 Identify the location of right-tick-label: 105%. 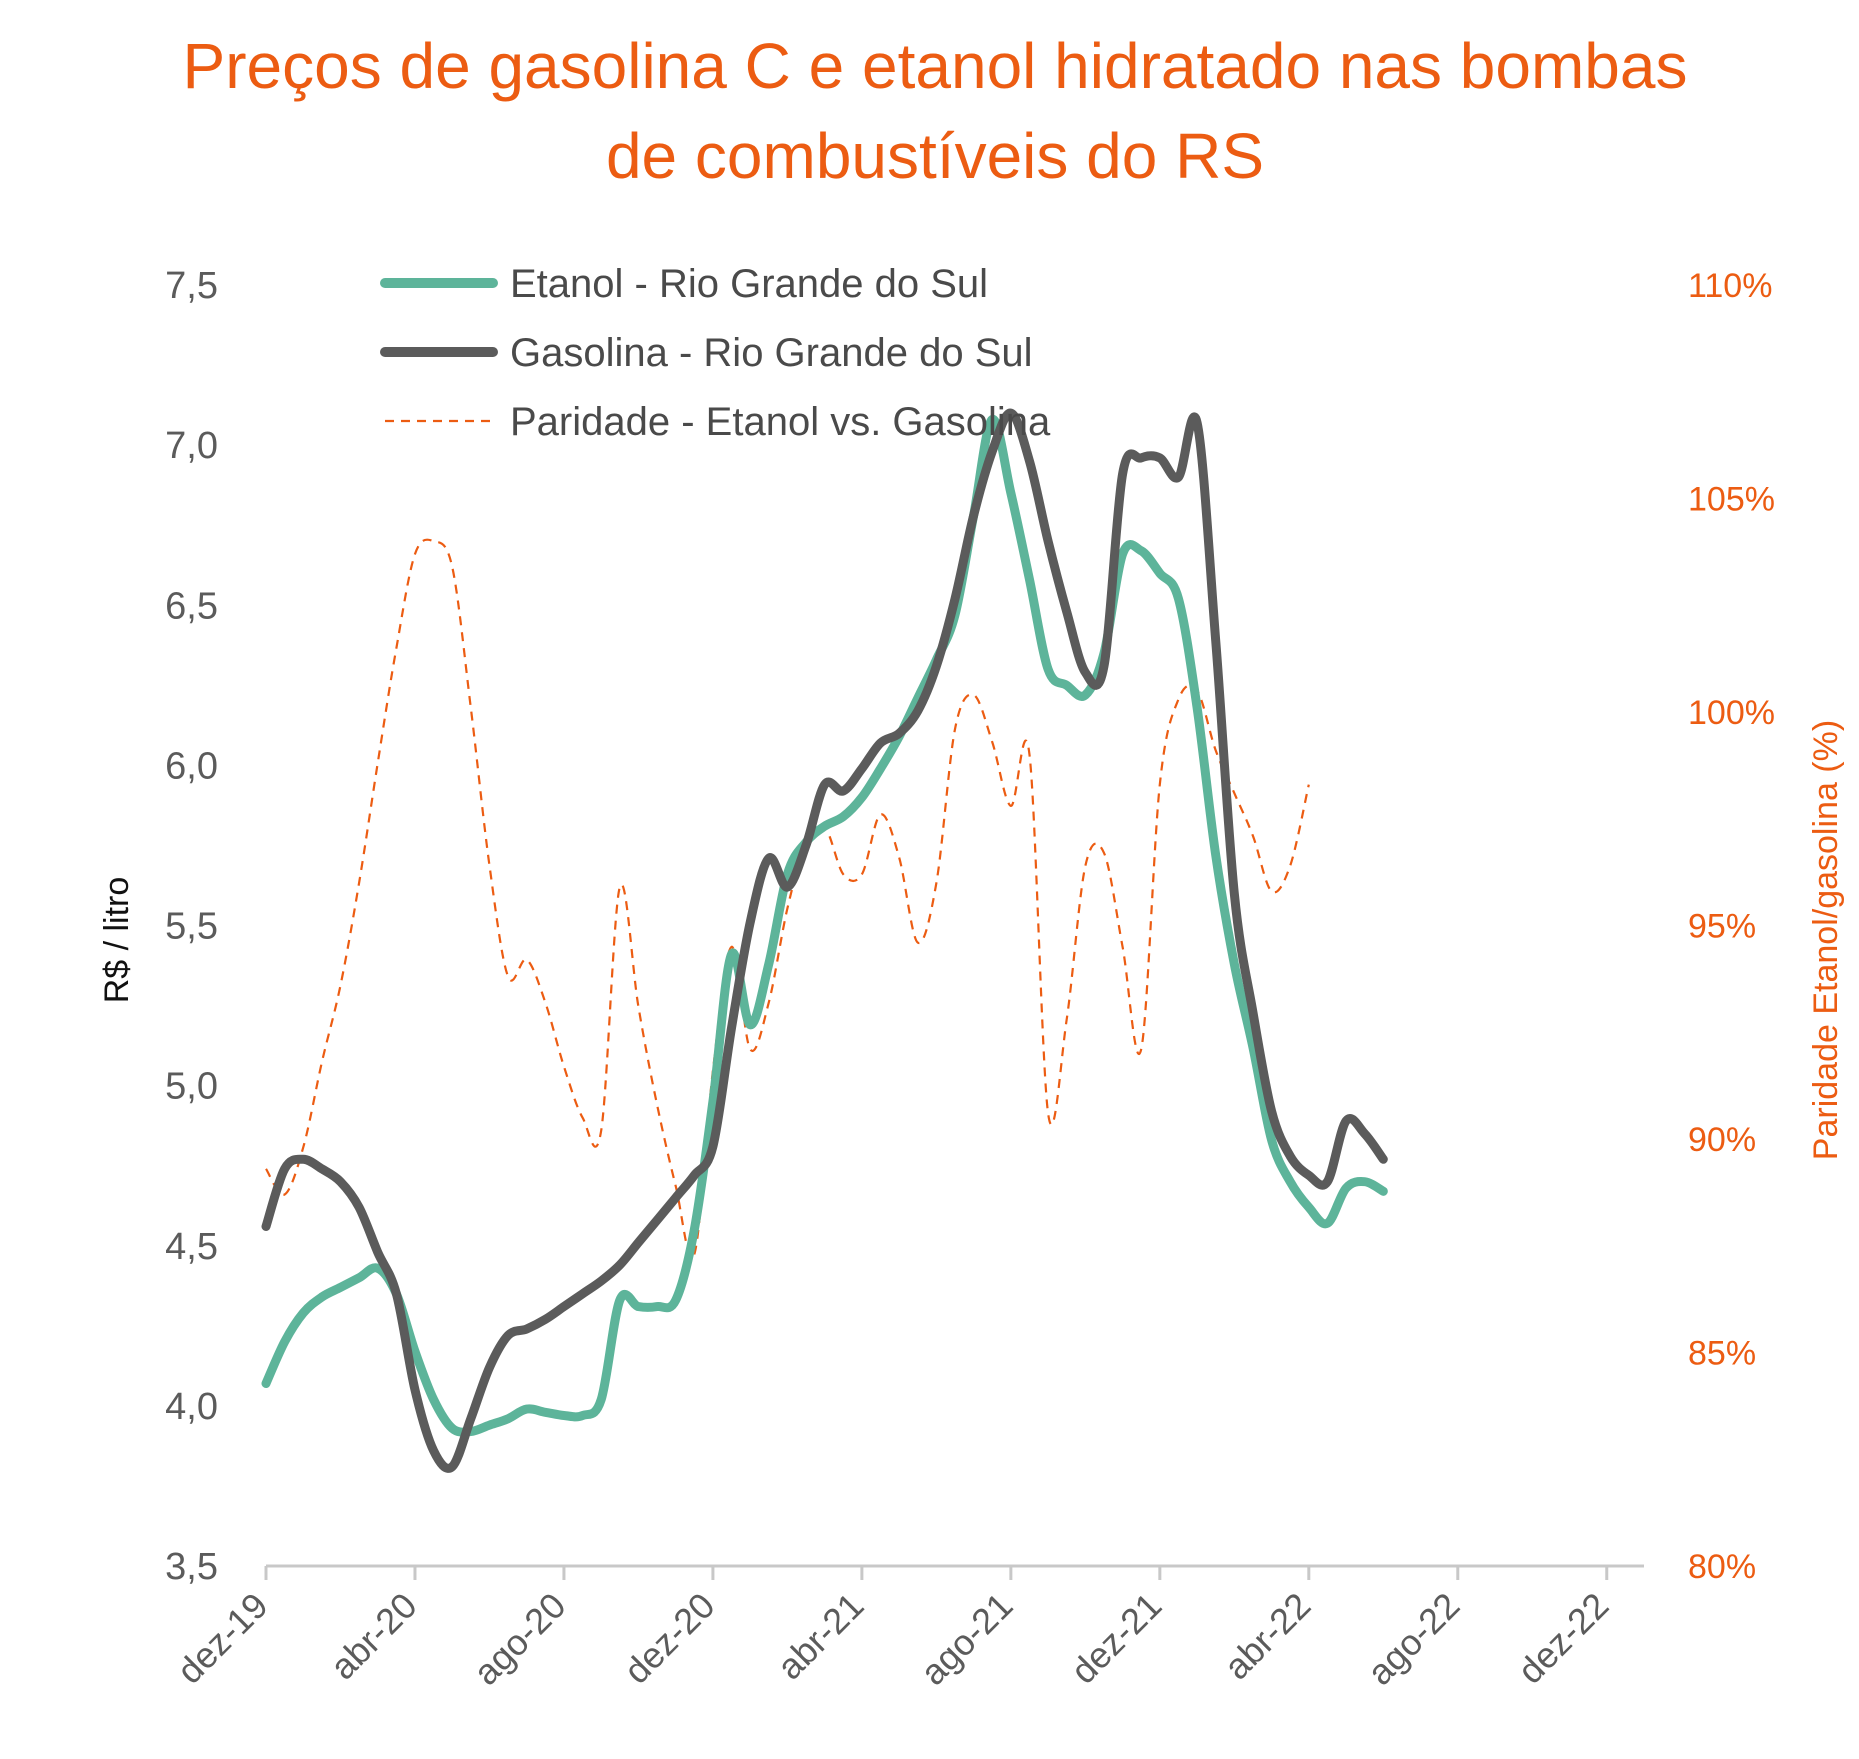
(1731, 500).